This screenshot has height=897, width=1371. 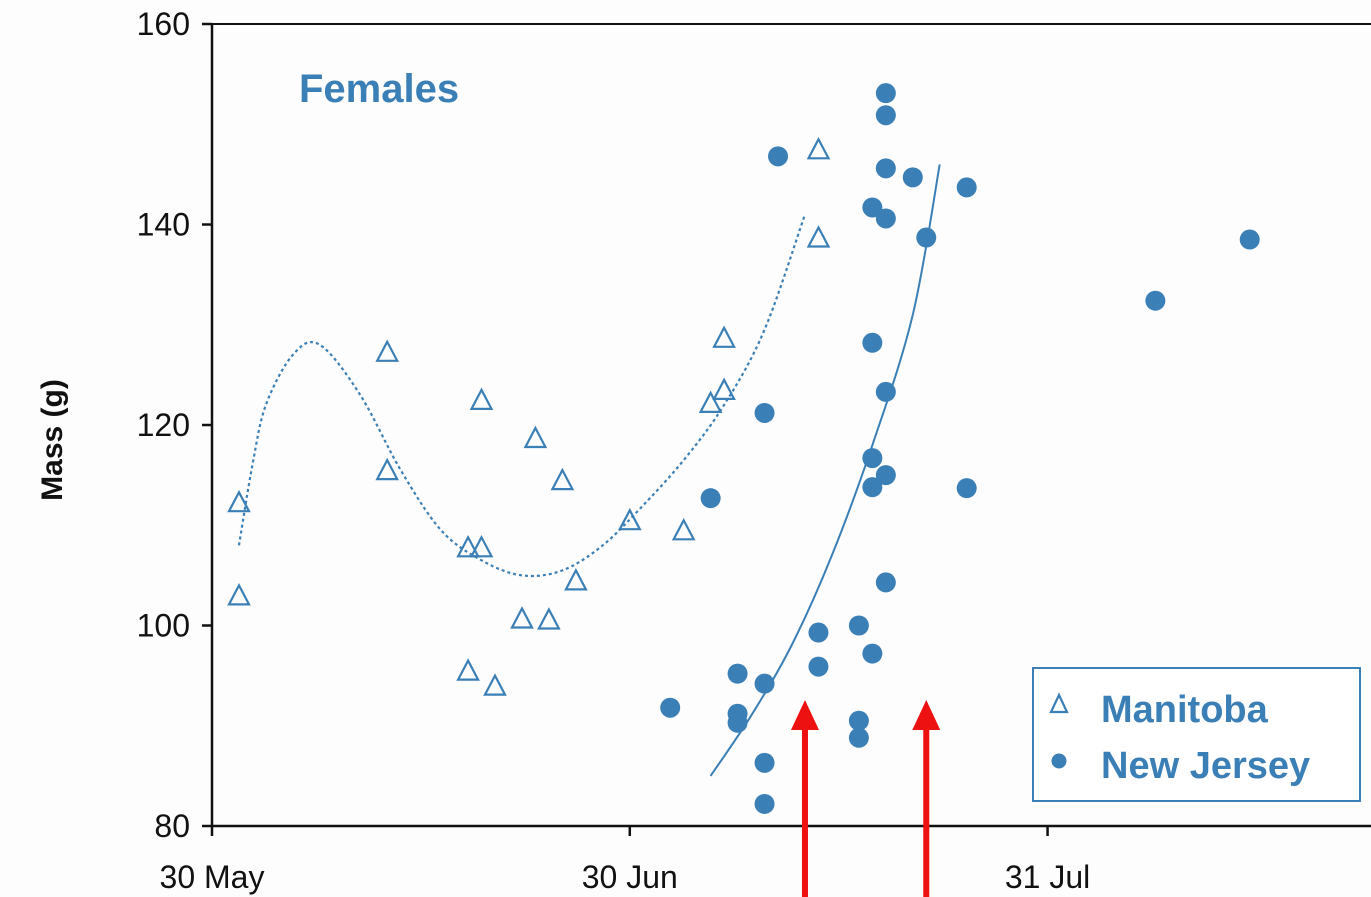 What do you see at coordinates (163, 24) in the screenshot?
I see `y-tick-label: 160` at bounding box center [163, 24].